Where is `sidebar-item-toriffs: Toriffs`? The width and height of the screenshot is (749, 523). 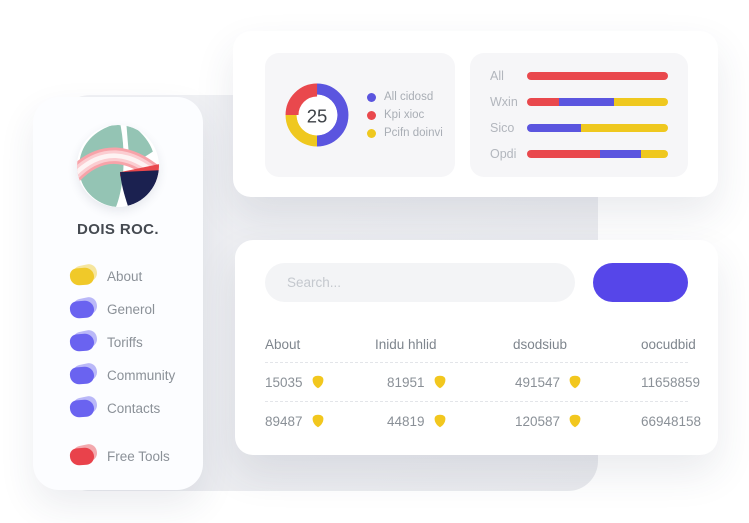
sidebar-item-toriffs: Toriffs is located at coordinates (136, 342).